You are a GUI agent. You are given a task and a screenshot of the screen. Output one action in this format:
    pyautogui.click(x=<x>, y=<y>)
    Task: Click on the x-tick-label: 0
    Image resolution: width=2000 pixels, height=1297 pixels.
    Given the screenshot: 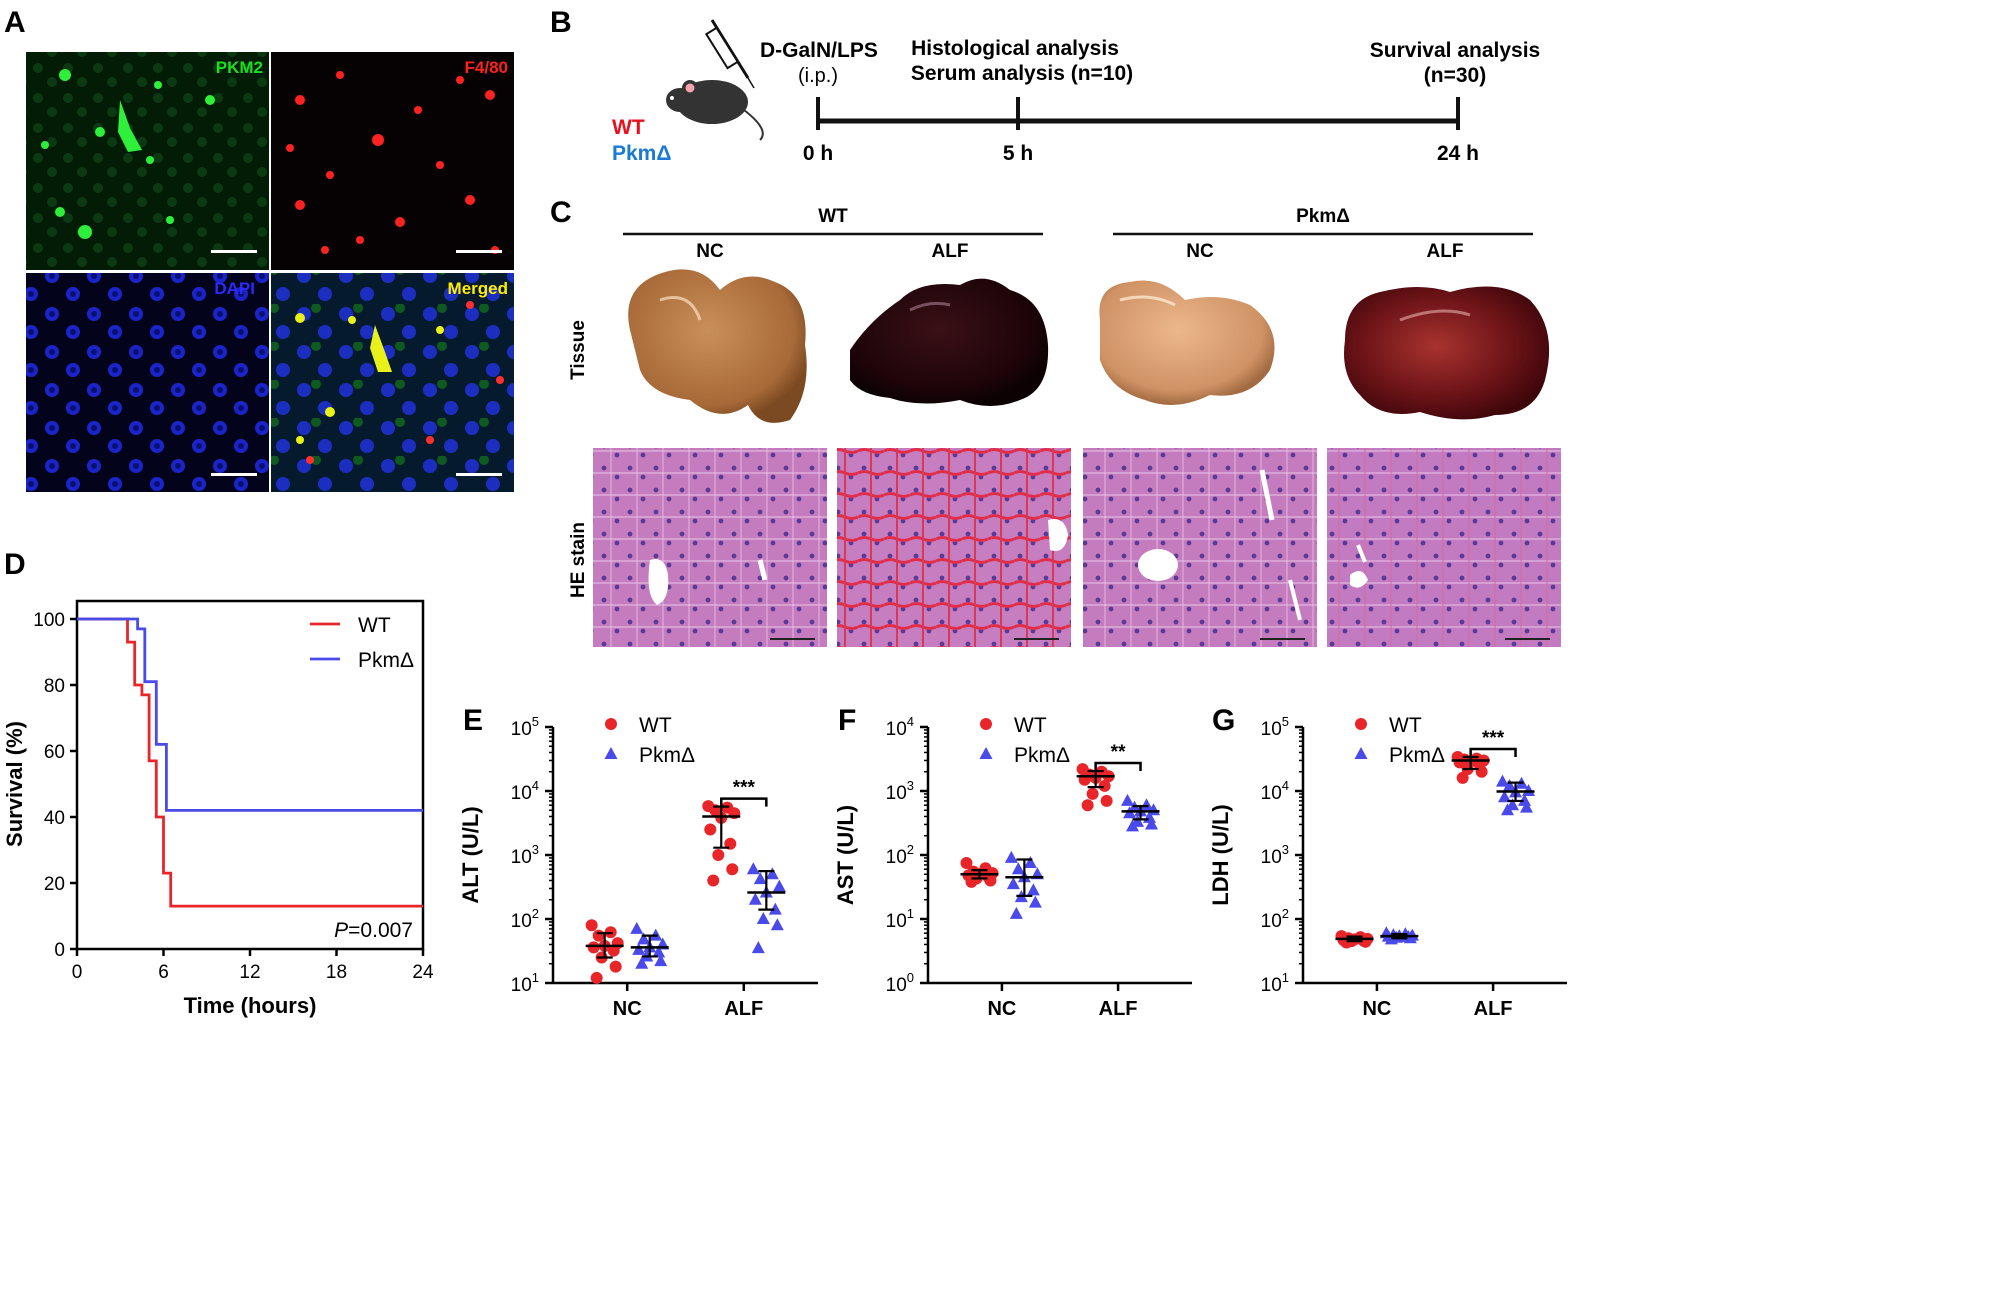 What is the action you would take?
    pyautogui.click(x=77, y=972)
    